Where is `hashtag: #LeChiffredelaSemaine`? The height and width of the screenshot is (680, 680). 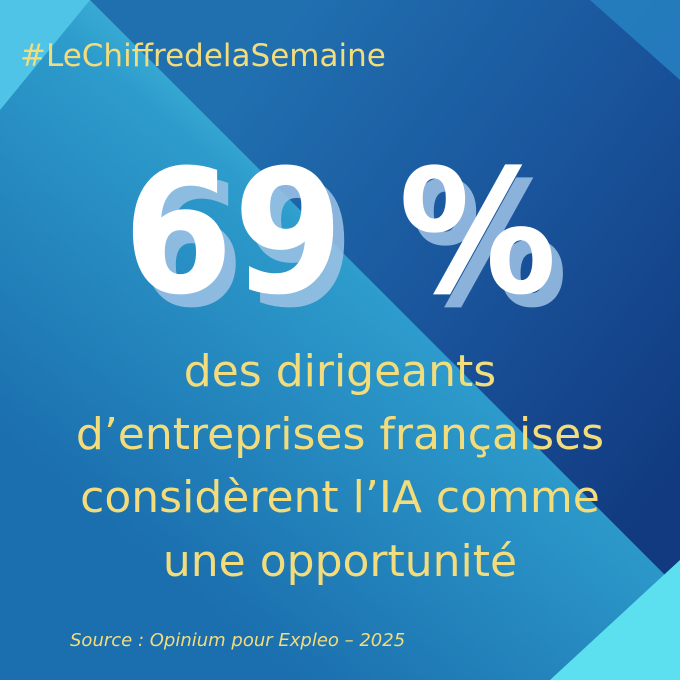 hashtag: #LeChiffredelaSemaine is located at coordinates (203, 56).